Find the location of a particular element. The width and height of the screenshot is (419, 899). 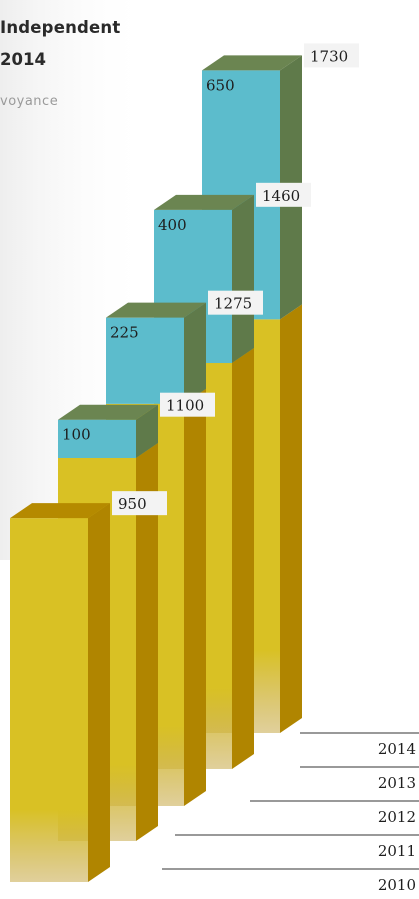

bar-base-front-2010 is located at coordinates (49, 700).